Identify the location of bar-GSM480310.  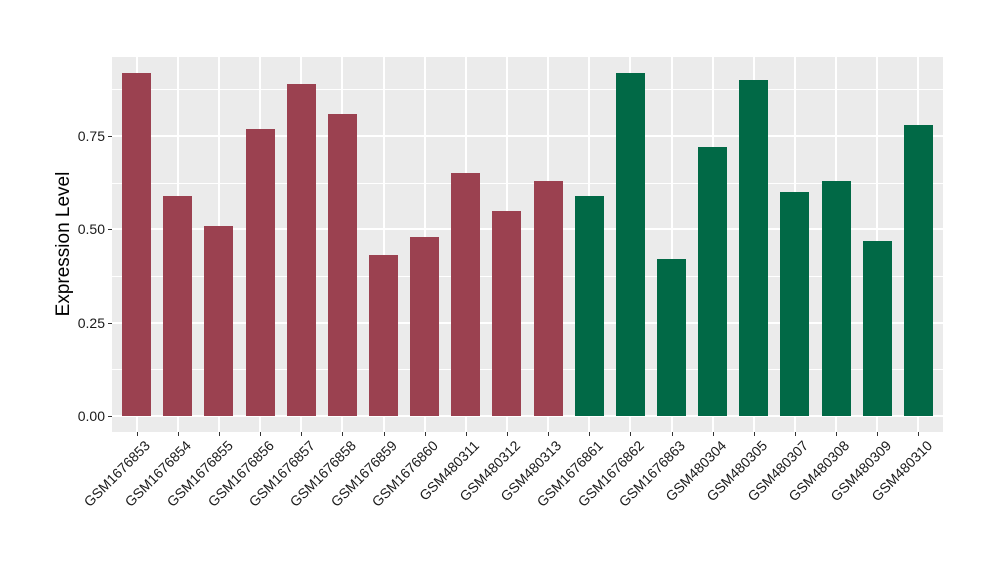
(918, 270).